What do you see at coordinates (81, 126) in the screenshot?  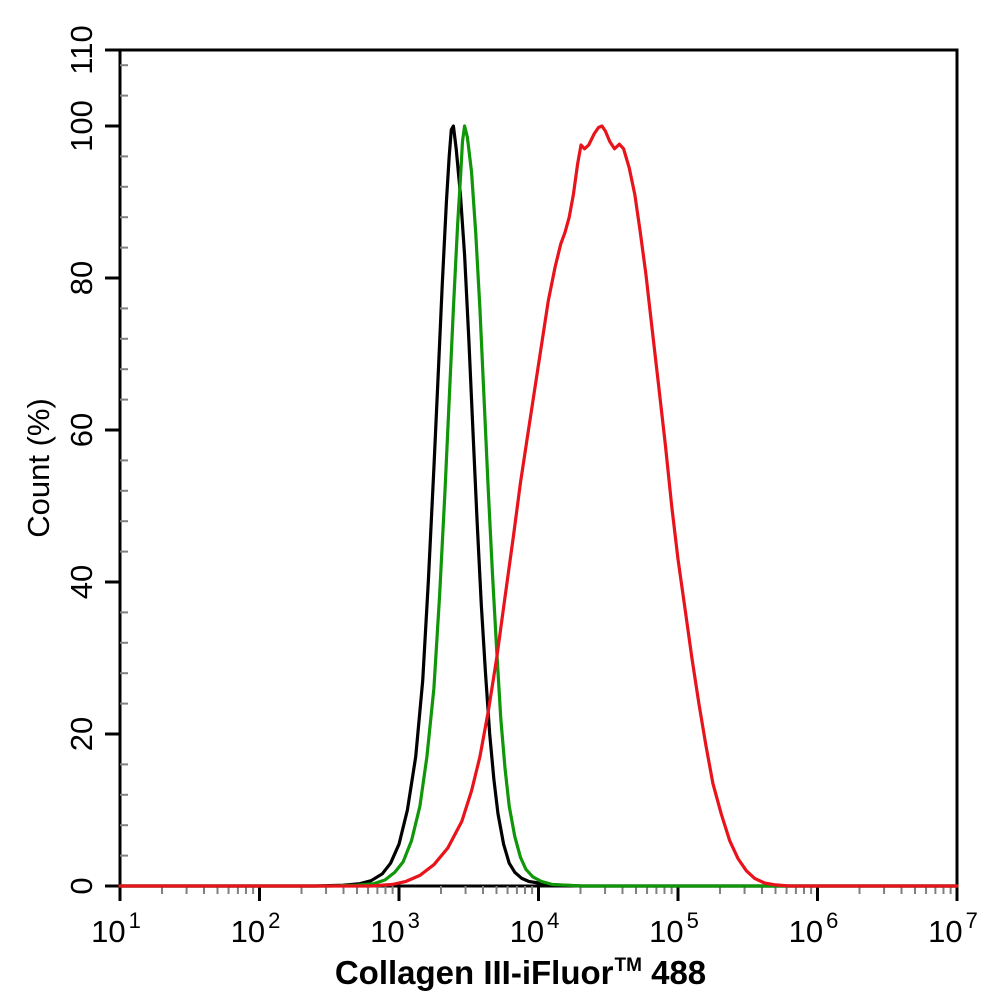 I see `y-tick-label: 100` at bounding box center [81, 126].